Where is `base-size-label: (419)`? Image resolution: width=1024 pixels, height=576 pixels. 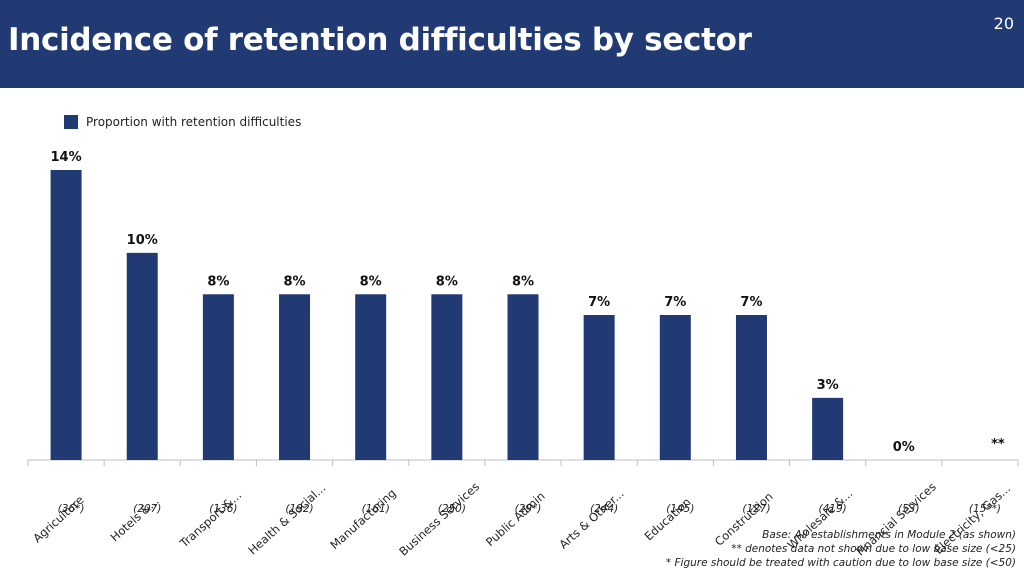 base-size-label: (419) is located at coordinates (832, 509).